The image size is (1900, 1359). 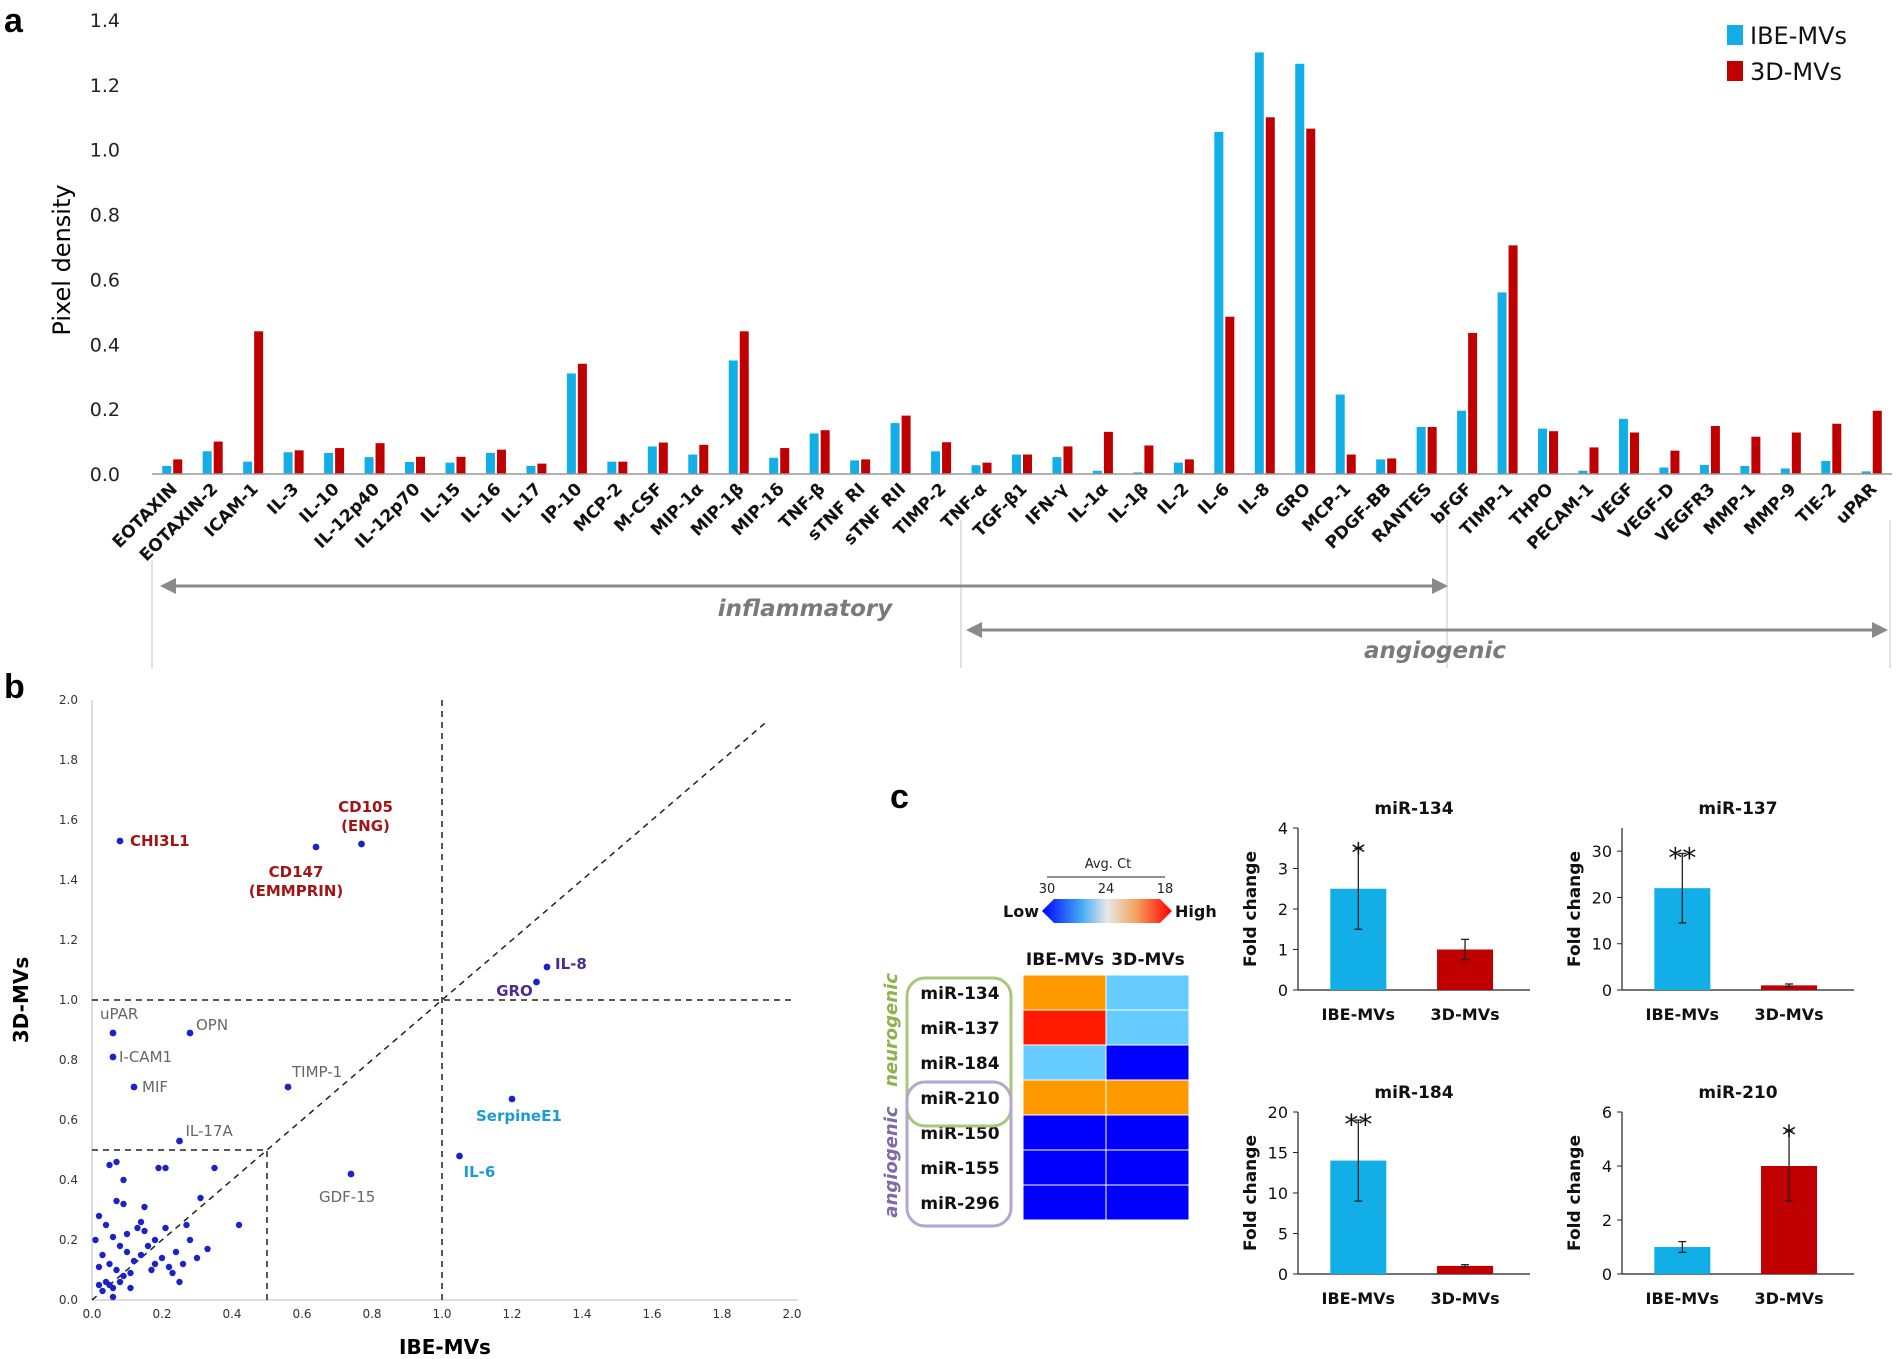 I want to click on point-label: CHI3L1, so click(x=160, y=841).